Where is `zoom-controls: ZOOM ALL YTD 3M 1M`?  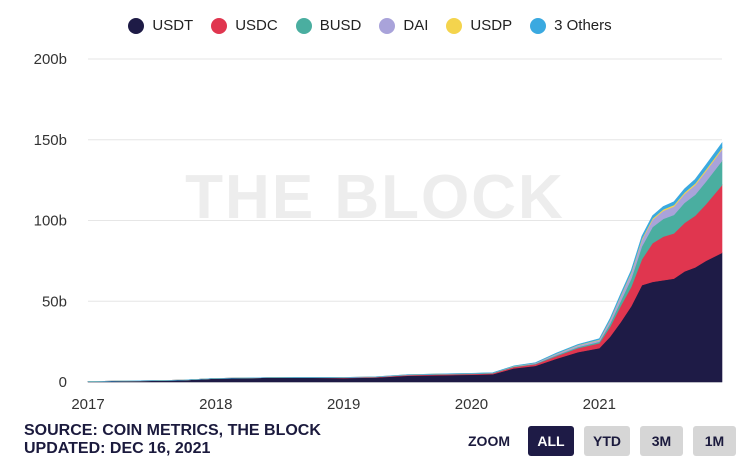
zoom-controls: ZOOM ALL YTD 3M 1M is located at coordinates (602, 441).